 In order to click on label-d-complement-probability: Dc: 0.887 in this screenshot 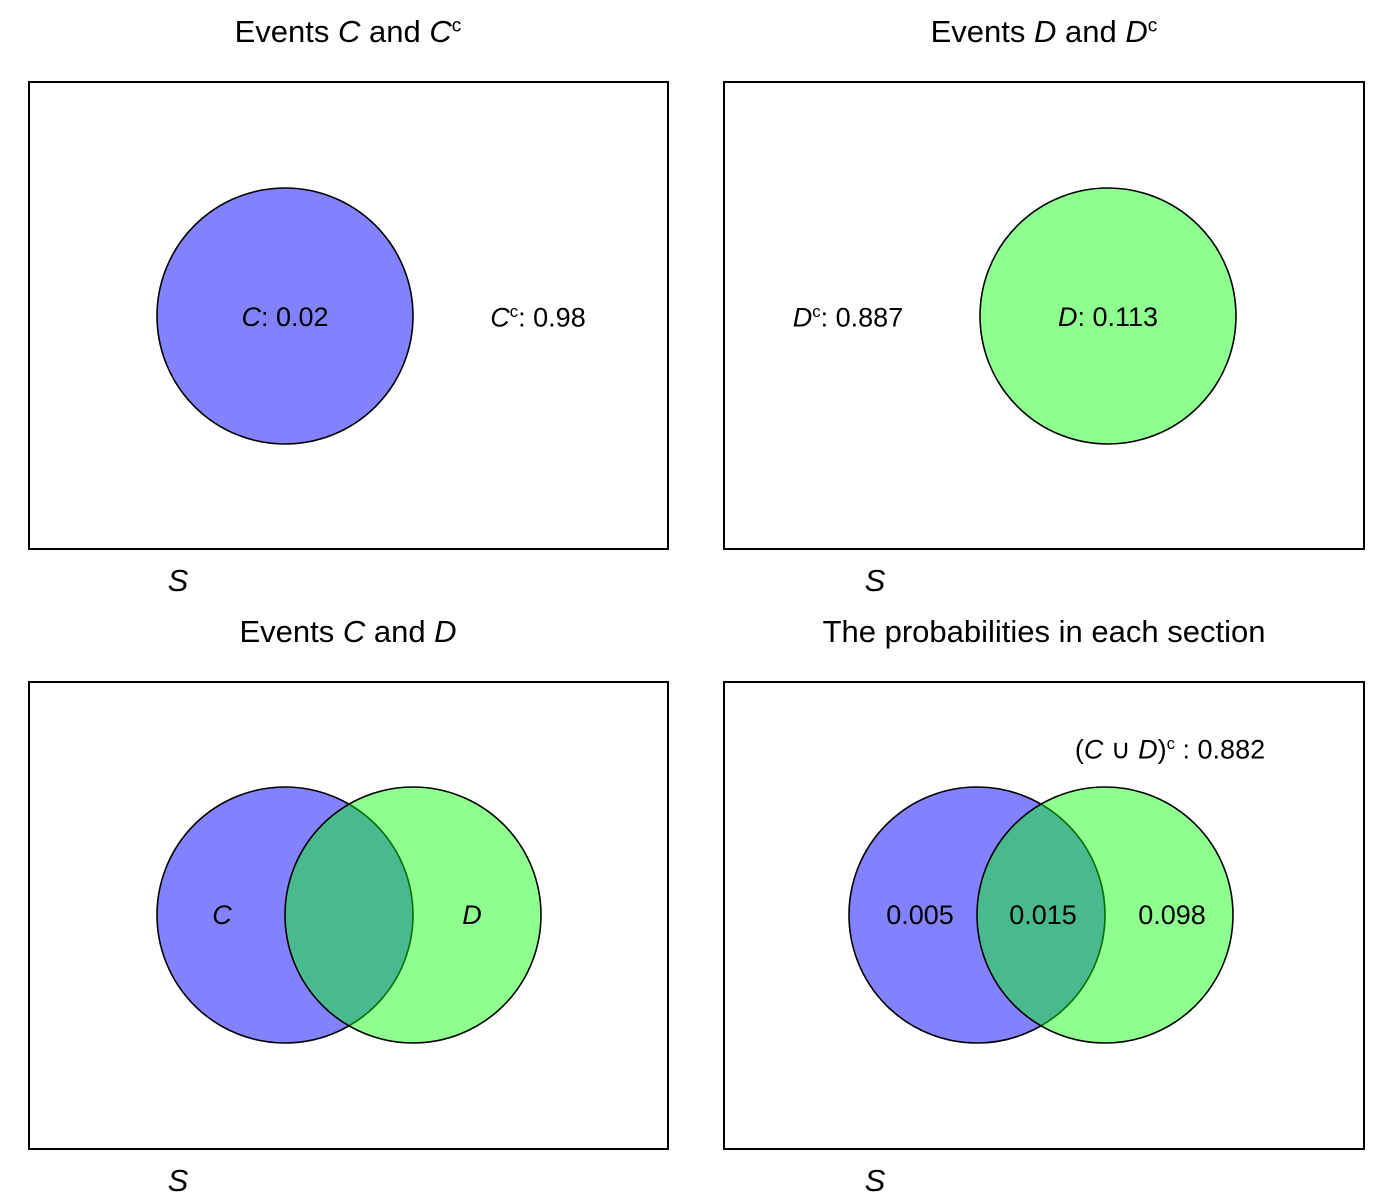, I will do `click(848, 317)`.